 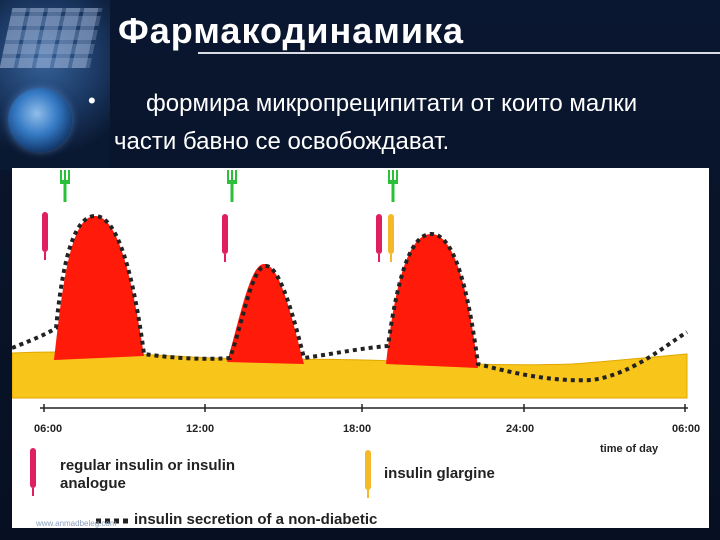 I want to click on x-tick-label-1: 06:00, so click(x=48, y=429).